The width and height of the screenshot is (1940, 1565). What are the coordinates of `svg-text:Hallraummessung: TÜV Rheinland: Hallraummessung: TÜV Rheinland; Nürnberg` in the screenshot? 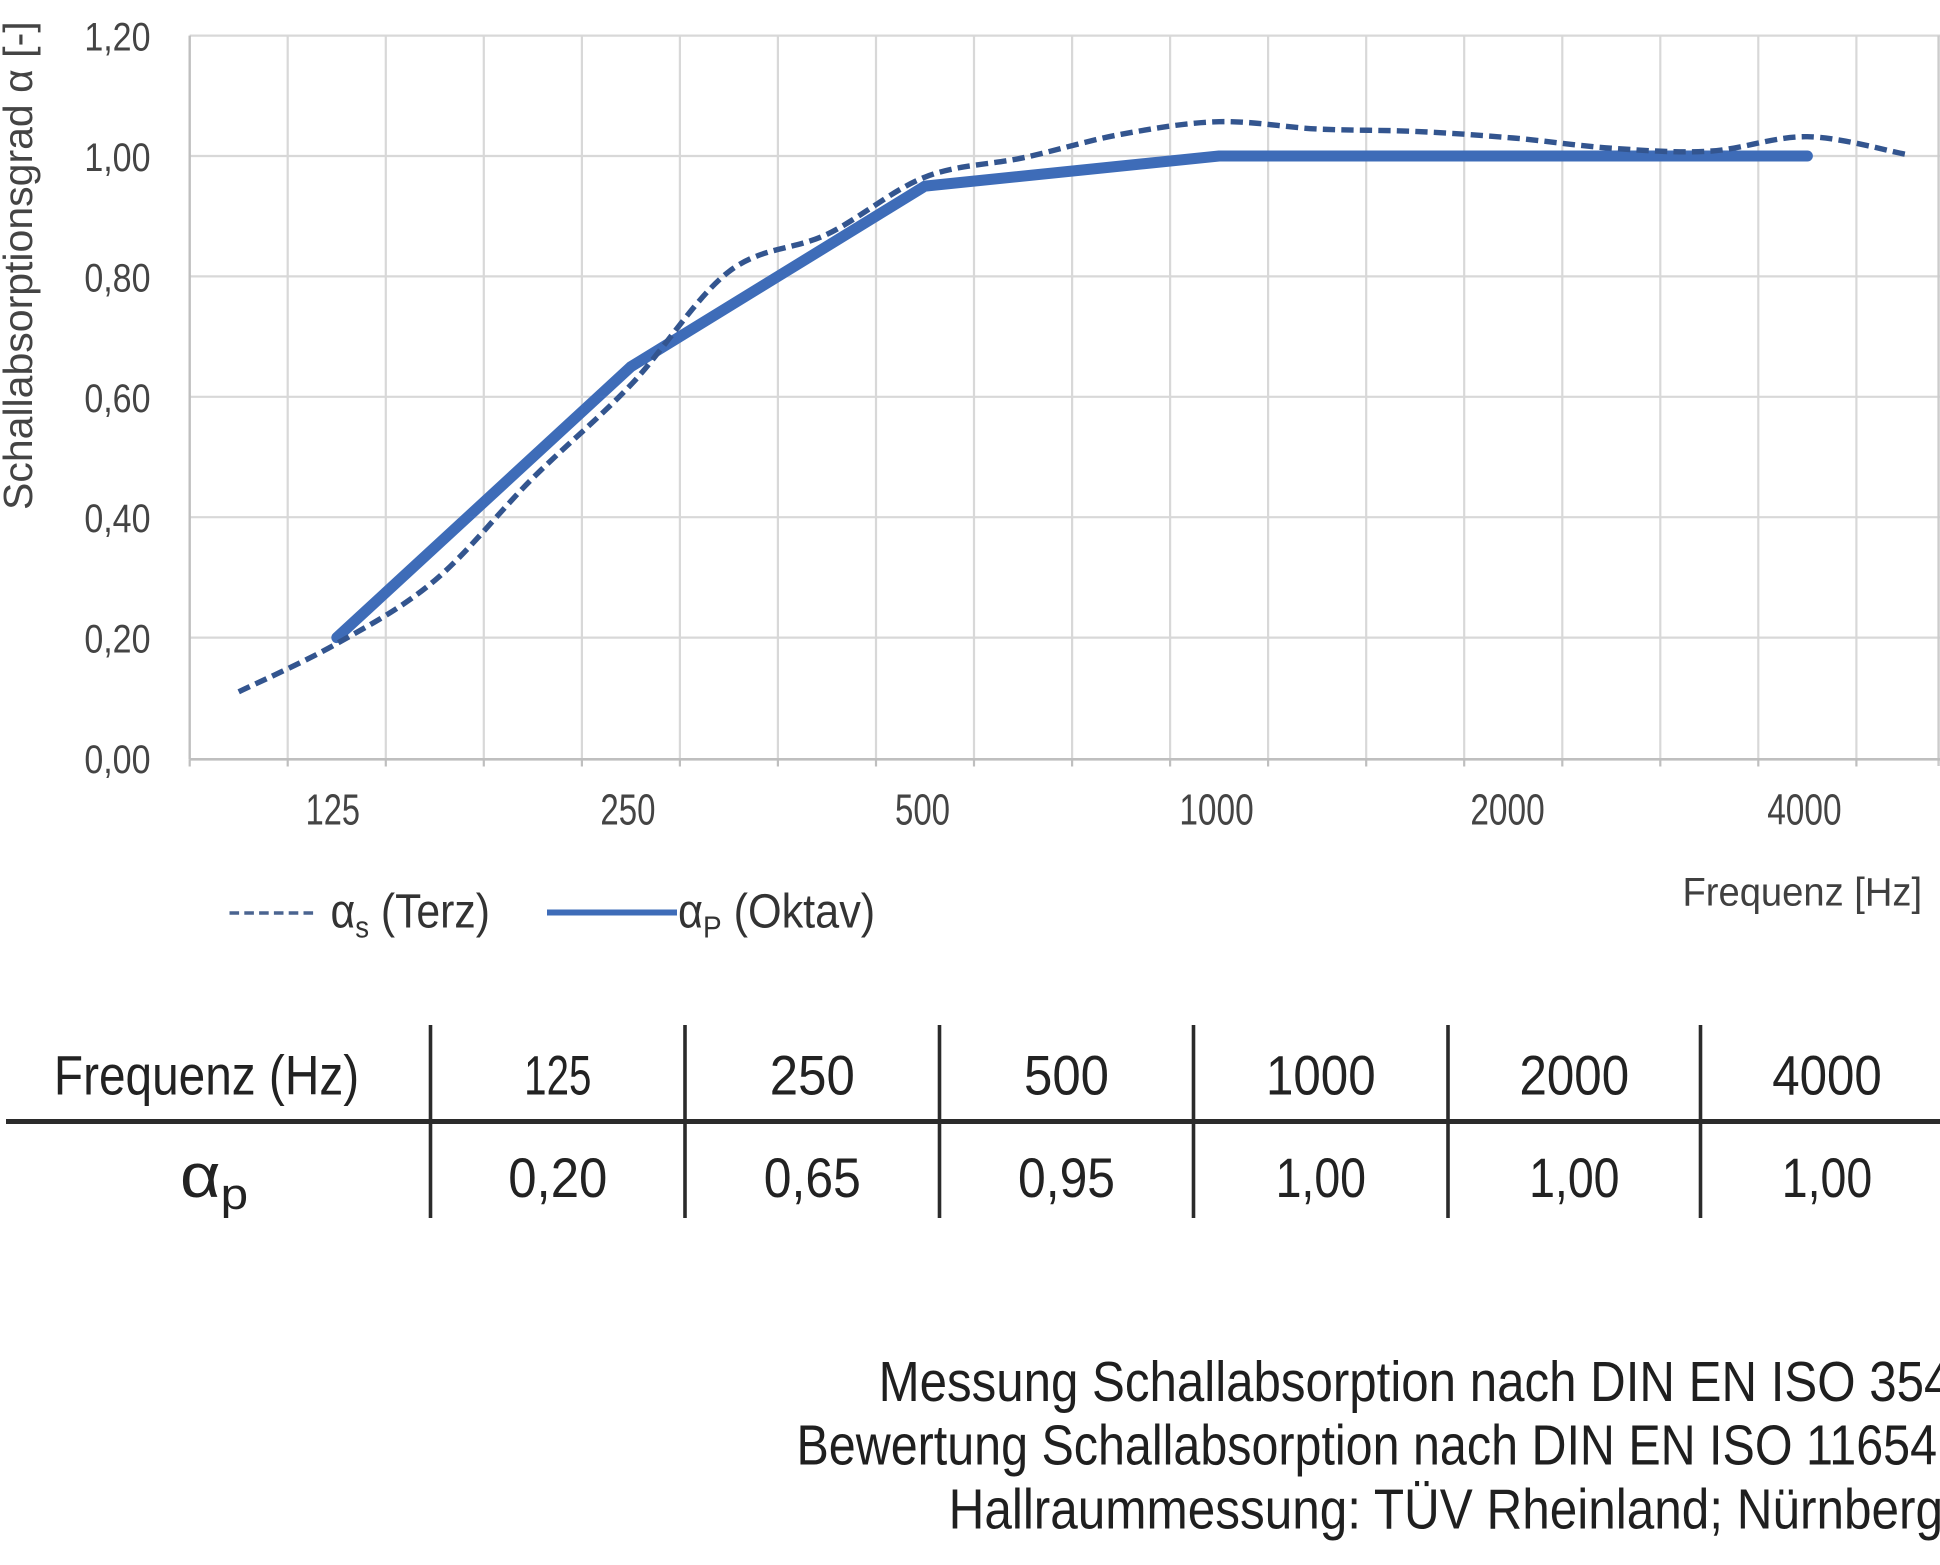 It's located at (1444, 1509).